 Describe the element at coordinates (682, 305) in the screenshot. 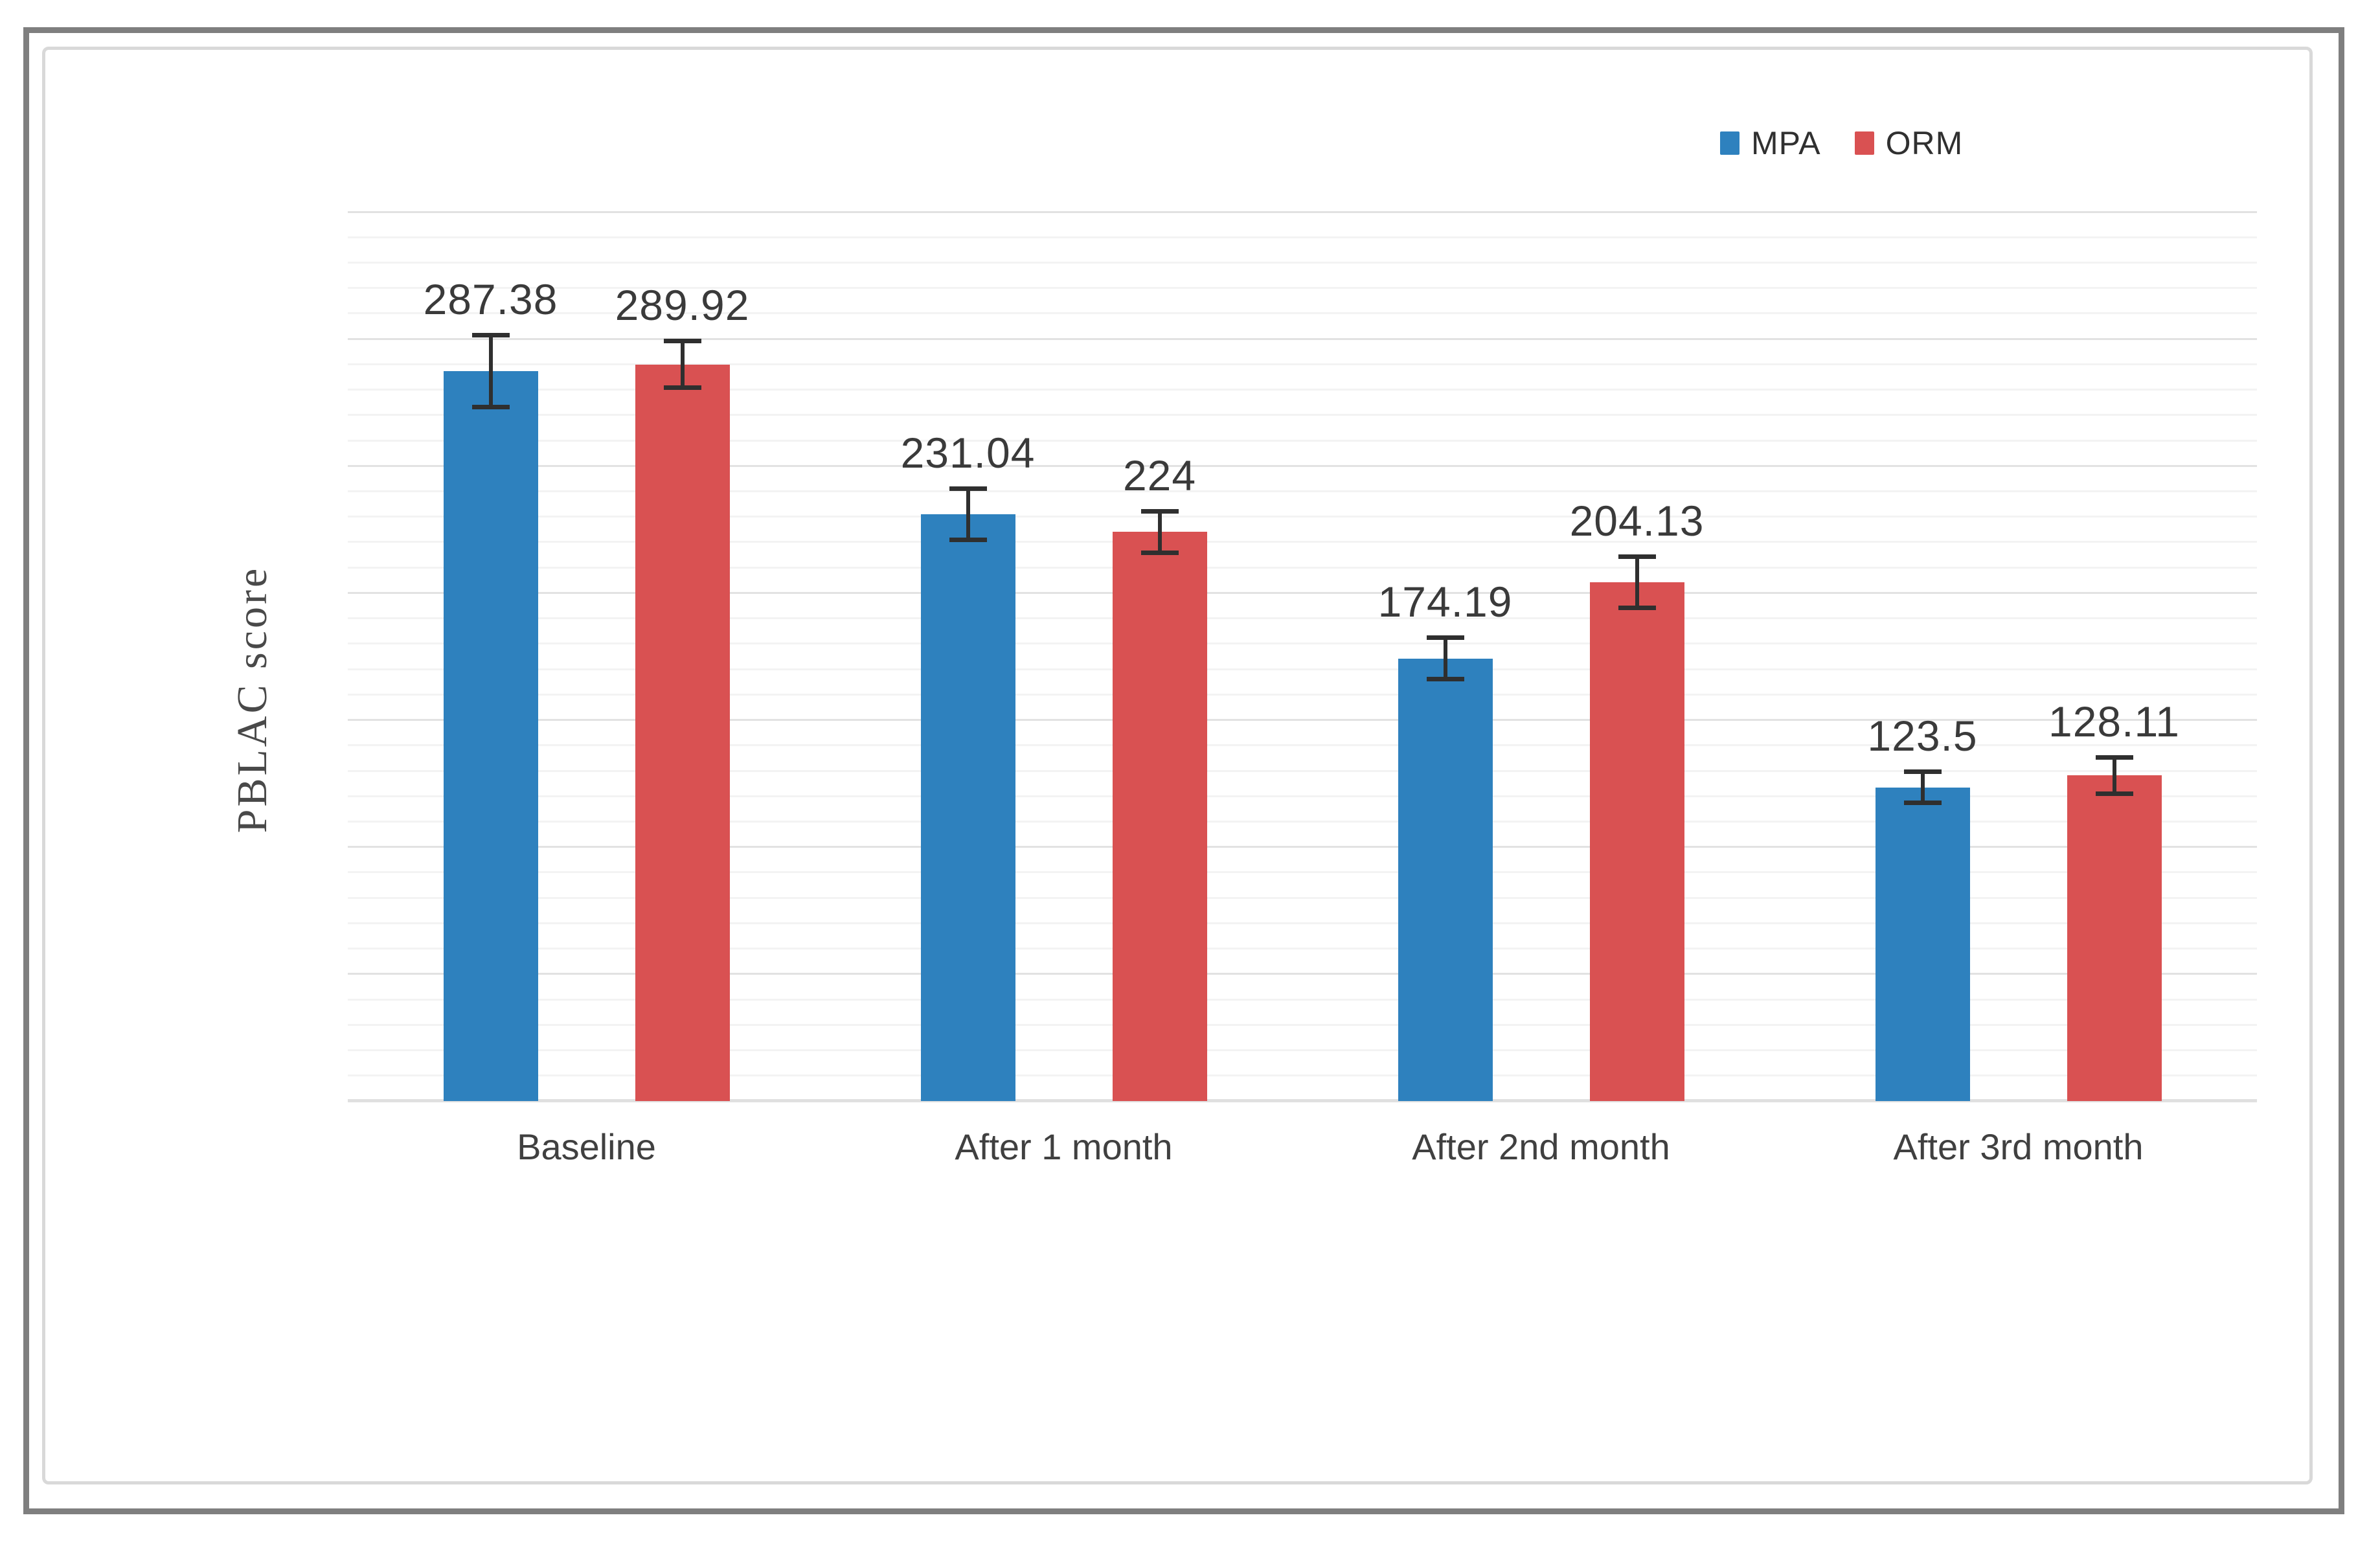

I see `data-label-orm-baseline: 289.92` at that location.